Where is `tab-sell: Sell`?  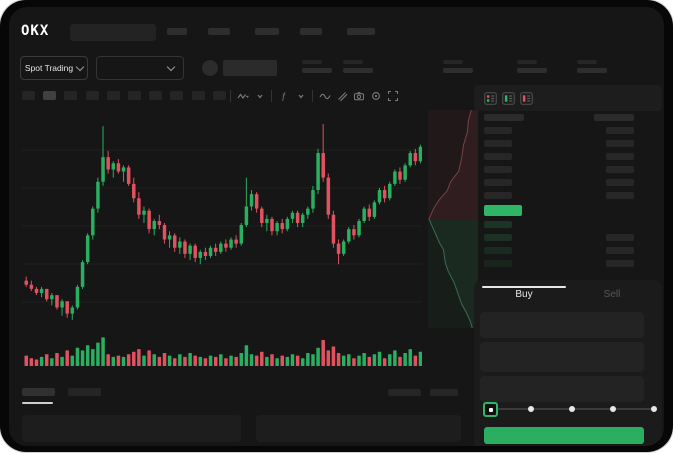 tab-sell: Sell is located at coordinates (612, 295).